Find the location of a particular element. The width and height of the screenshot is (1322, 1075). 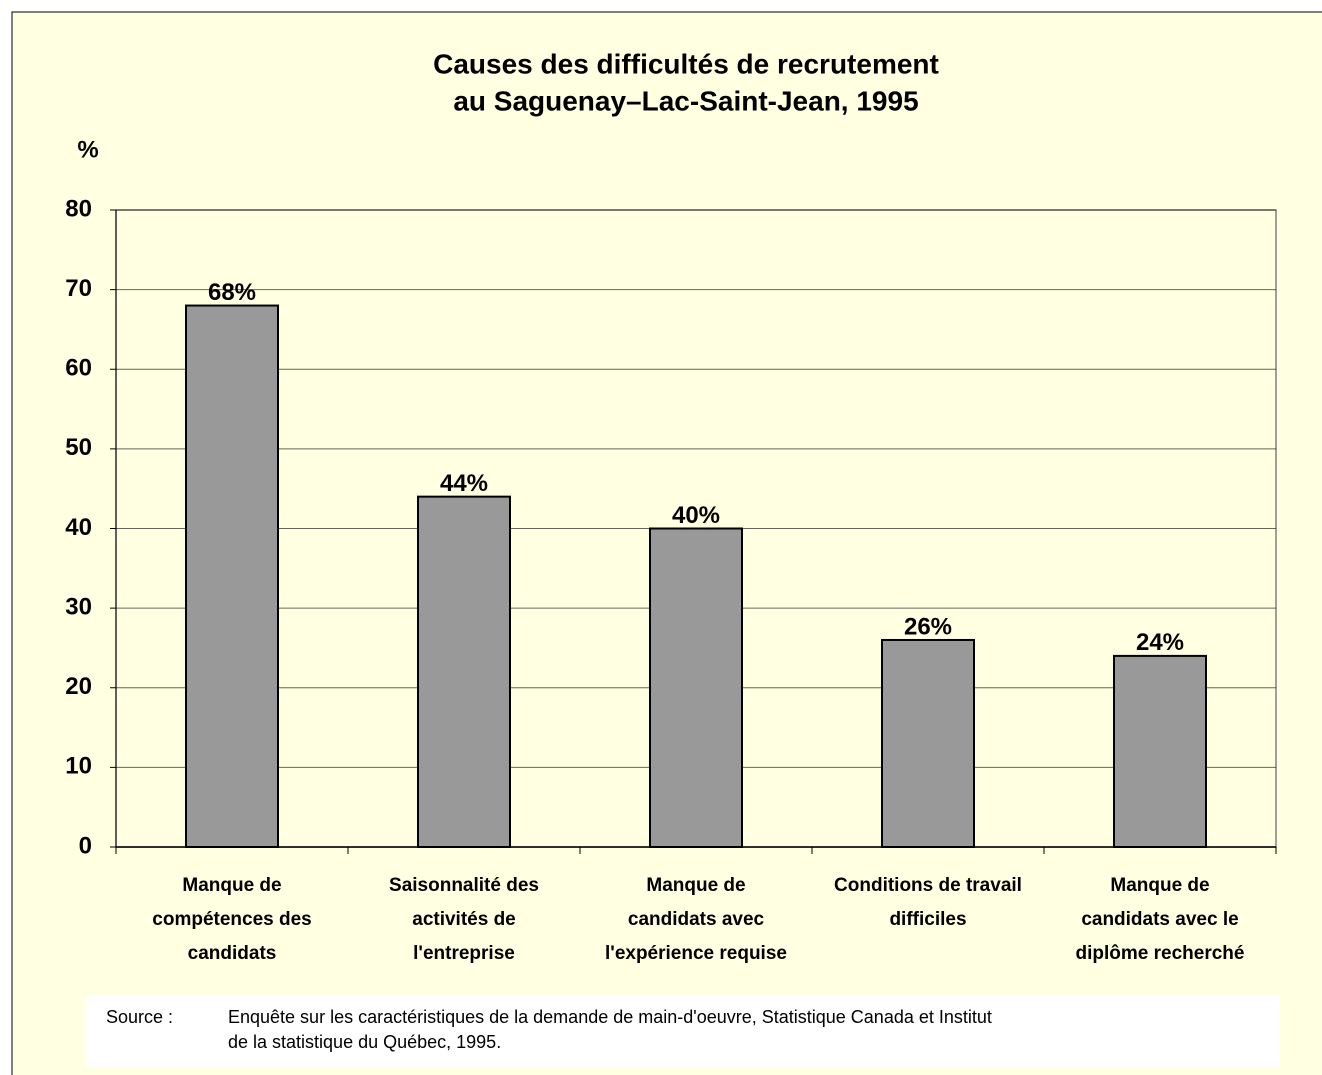

y-tick-label: 10 is located at coordinates (78, 766).